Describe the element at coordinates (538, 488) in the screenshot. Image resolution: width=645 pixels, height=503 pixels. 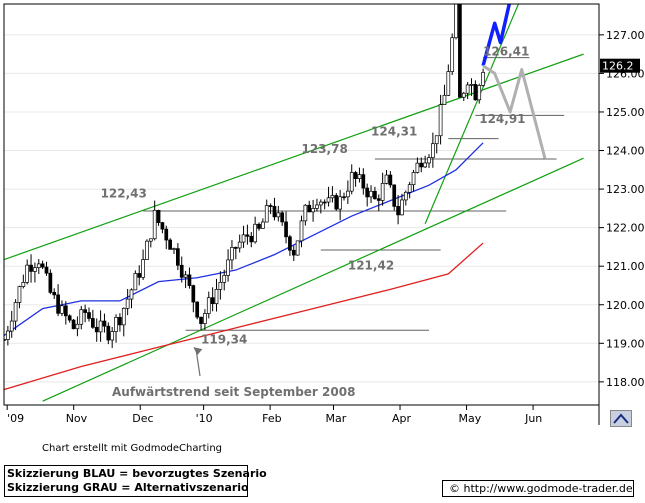
I see `website-link: © http://www.godmode-trader.de` at that location.